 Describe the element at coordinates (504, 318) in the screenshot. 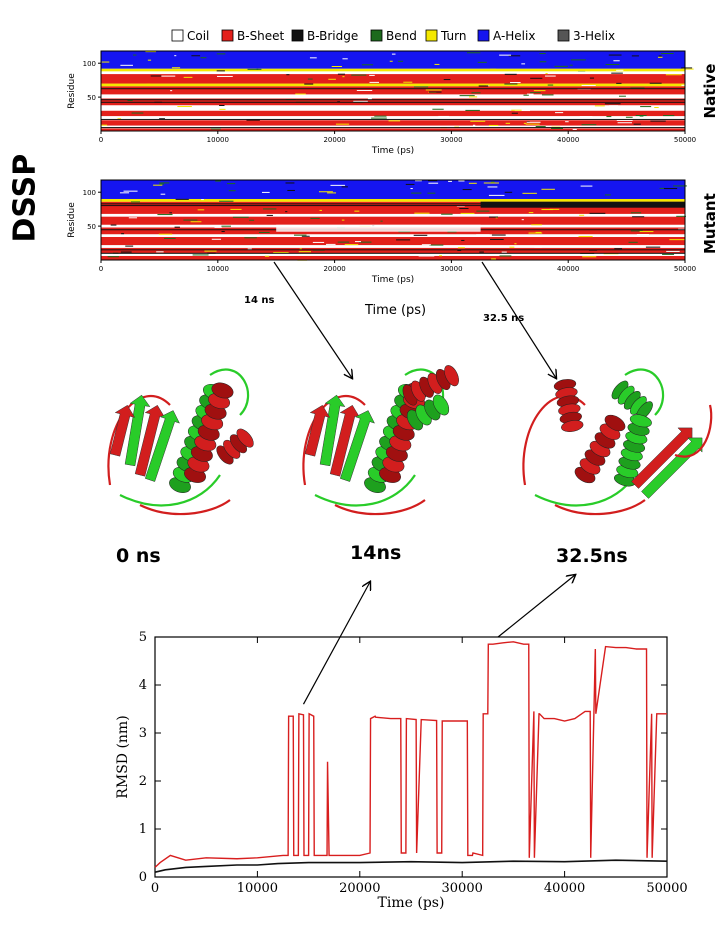

I see `callout-label-32ns: 32.5 ns` at that location.